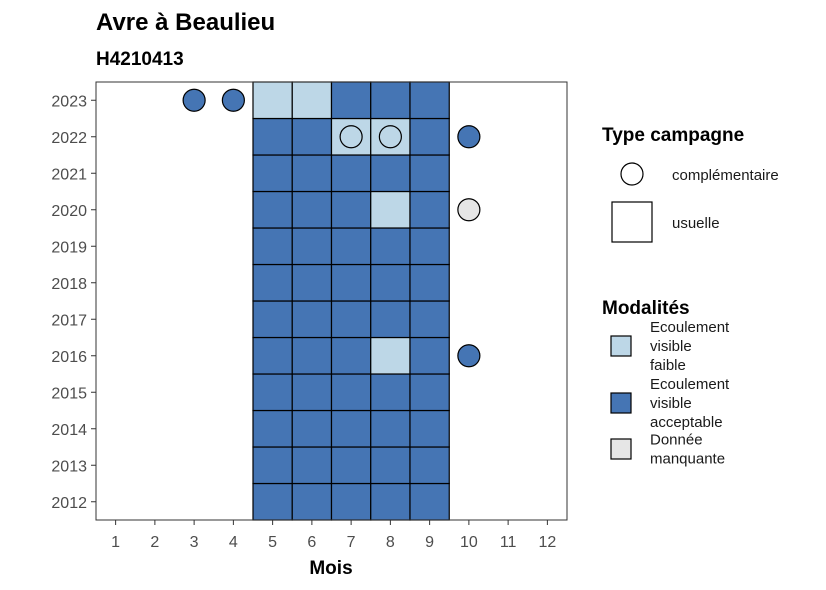 This screenshot has height=590, width=826. Describe the element at coordinates (69, 174) in the screenshot. I see `y-tick-label: 2021` at that location.